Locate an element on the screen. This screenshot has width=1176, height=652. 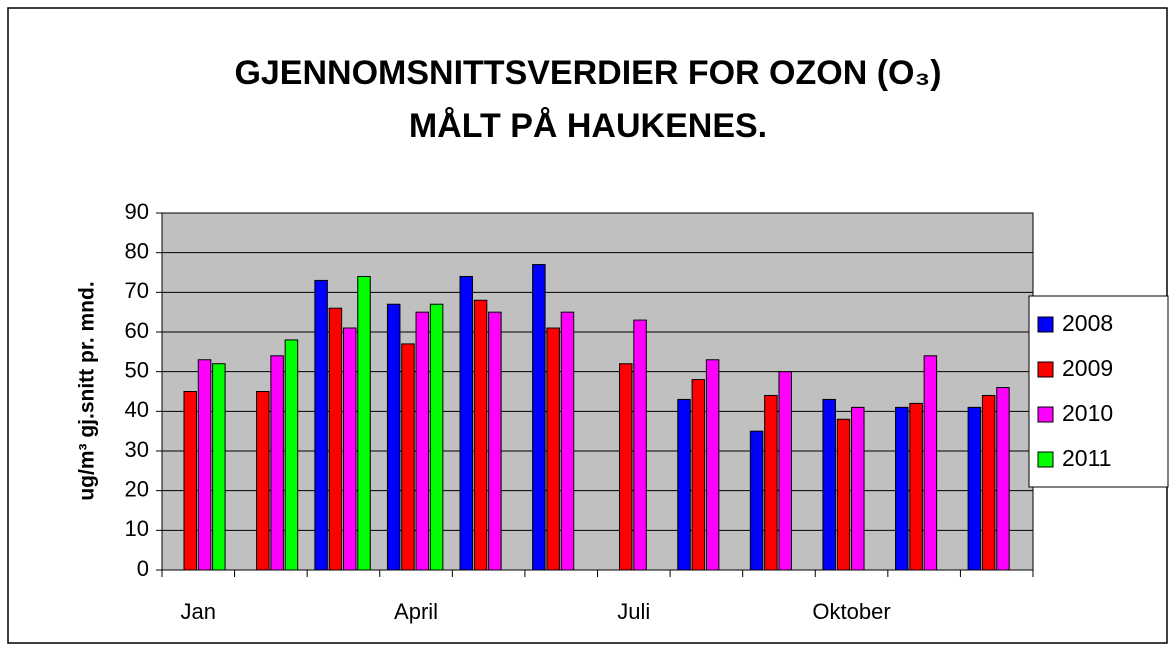
y-tick-label: 0 is located at coordinates (143, 568).